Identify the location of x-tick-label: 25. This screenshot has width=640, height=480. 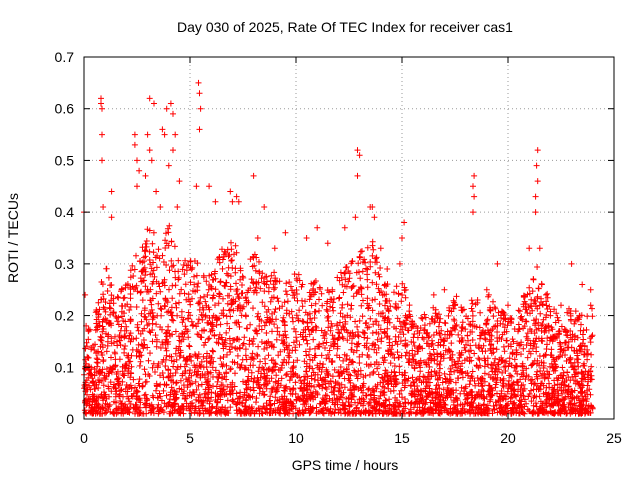
(614, 438).